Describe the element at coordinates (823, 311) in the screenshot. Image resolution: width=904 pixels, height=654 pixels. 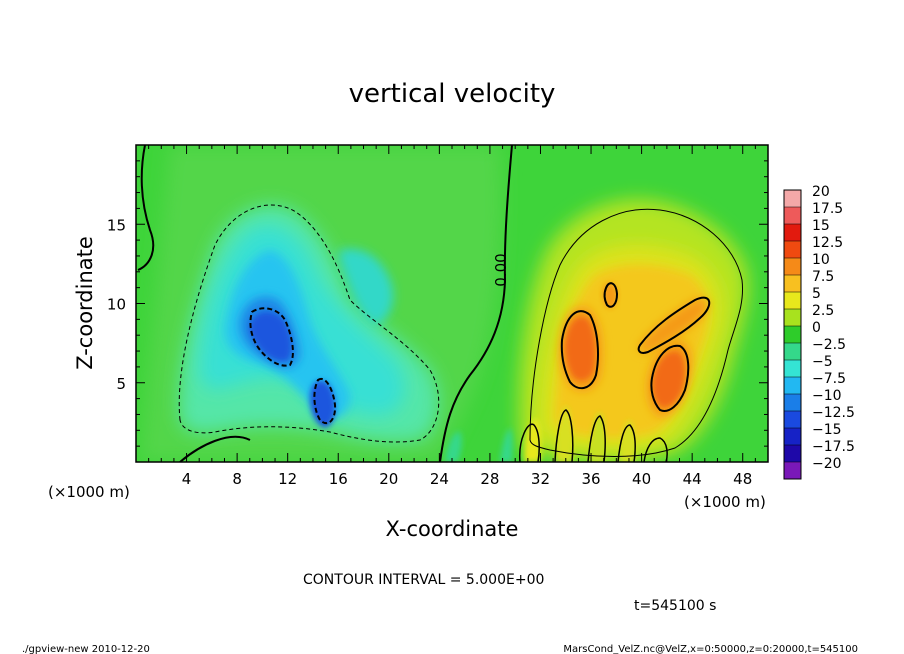
I see `colorbar-label: 2.5` at that location.